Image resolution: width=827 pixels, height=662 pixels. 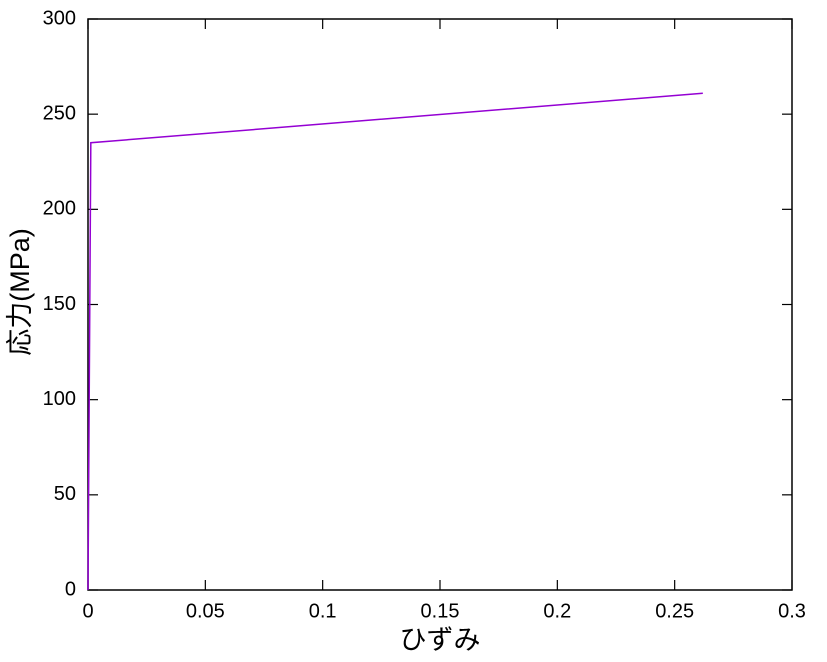 What do you see at coordinates (792, 611) in the screenshot?
I see `x-tick-label: 0.3` at bounding box center [792, 611].